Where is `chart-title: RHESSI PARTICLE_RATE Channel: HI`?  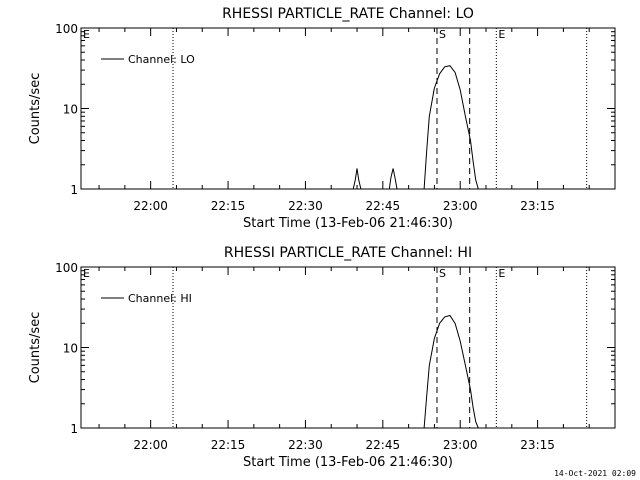
chart-title: RHESSI PARTICLE_RATE Channel: HI is located at coordinates (348, 253).